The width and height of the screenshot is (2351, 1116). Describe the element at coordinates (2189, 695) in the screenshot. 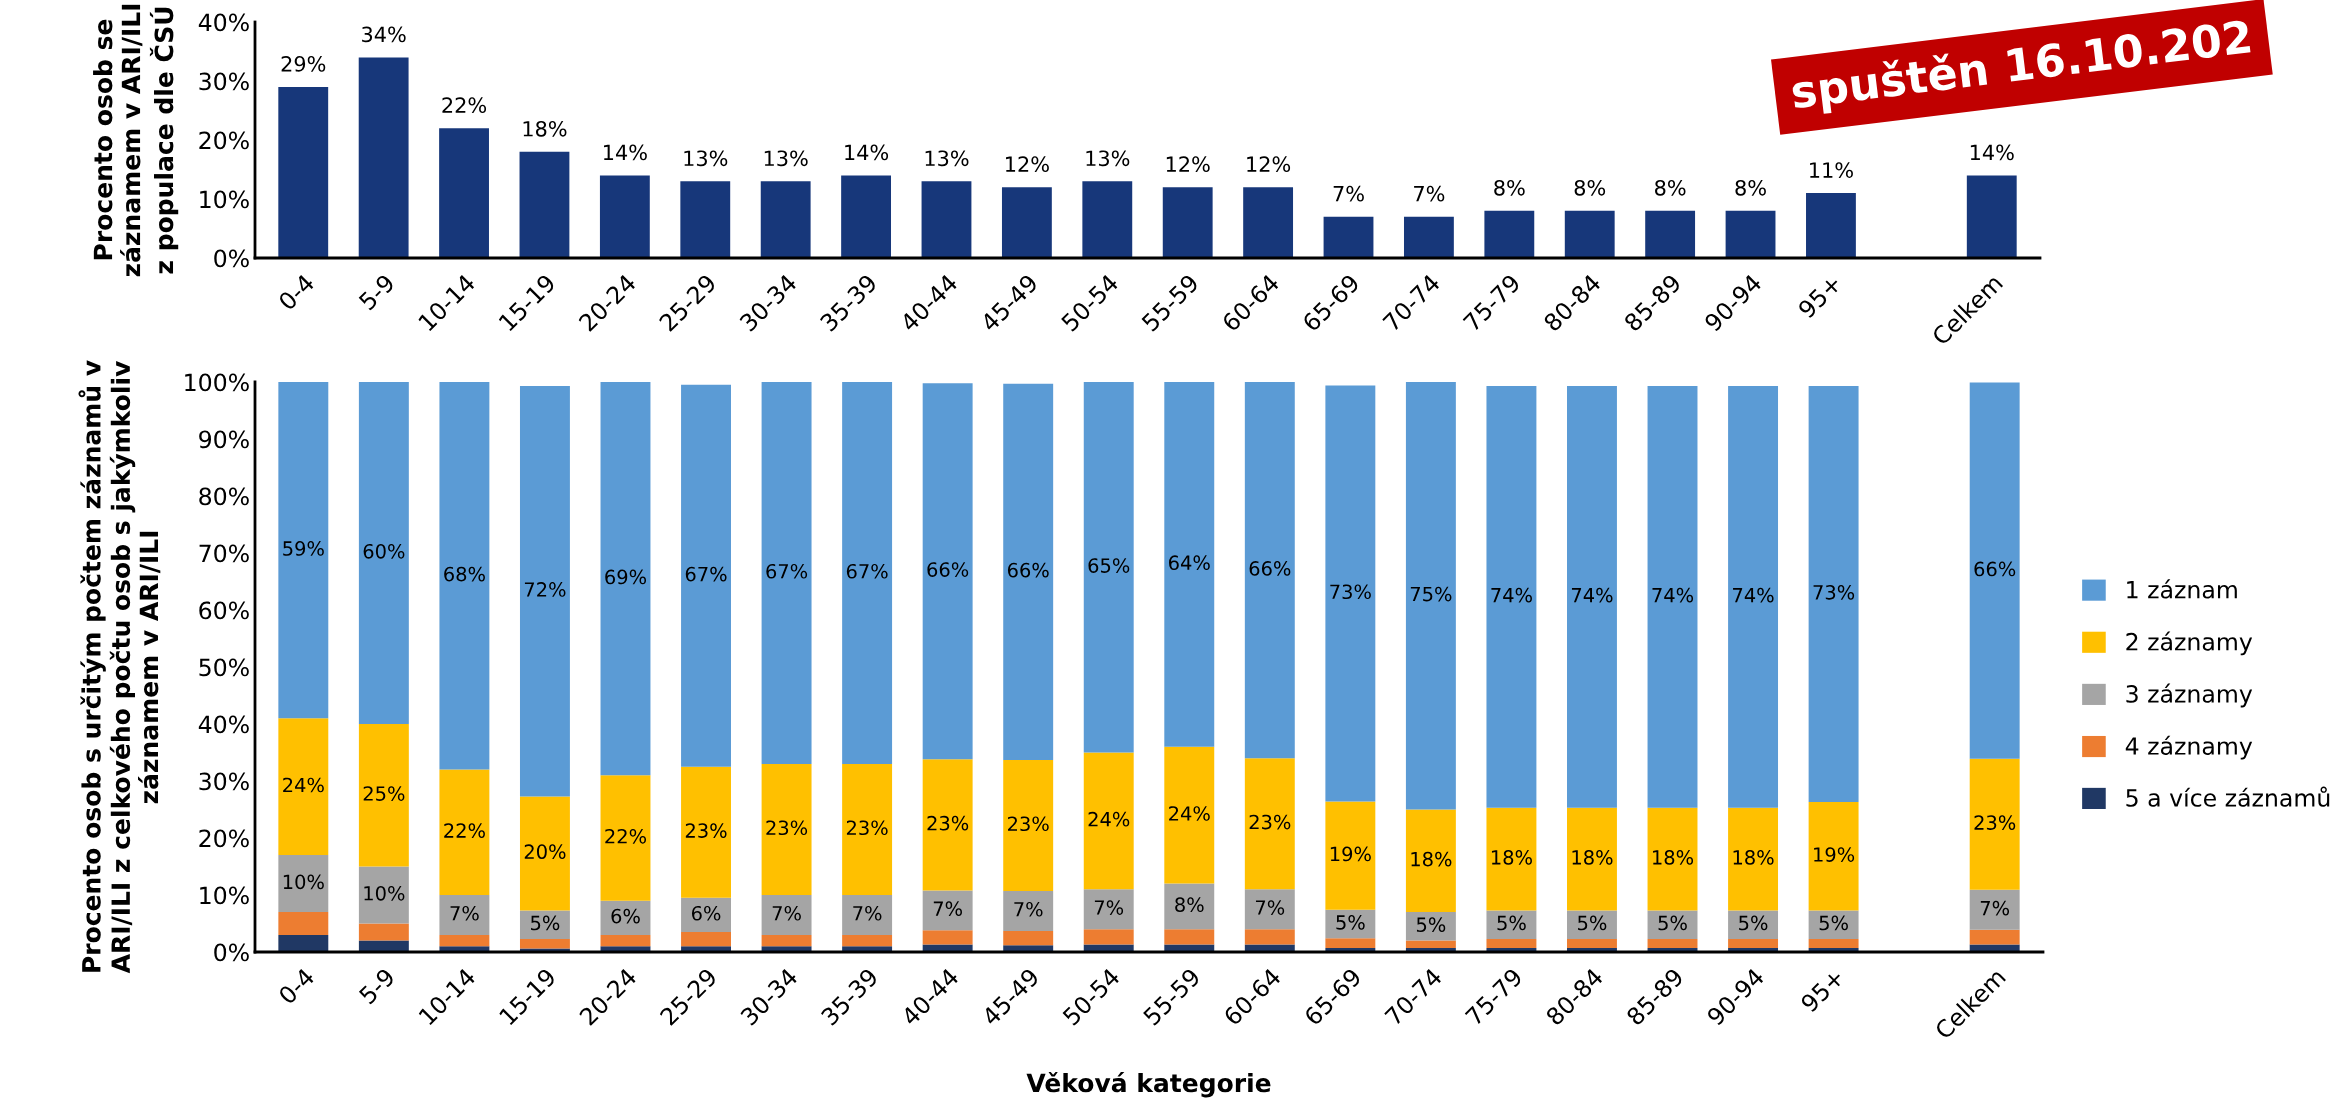

I see `legend-label: 3 záznamy` at that location.